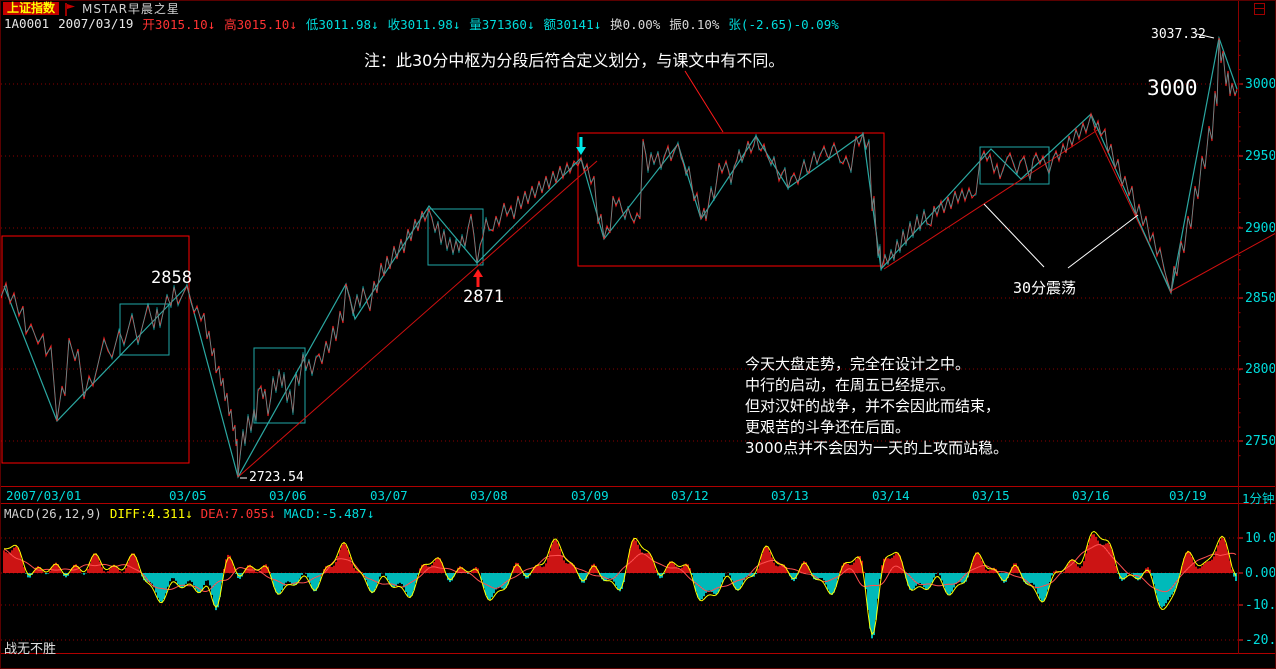 The image size is (1276, 669). What do you see at coordinates (572, 24) in the screenshot?
I see `quote-field-额: 额30141↓` at bounding box center [572, 24].